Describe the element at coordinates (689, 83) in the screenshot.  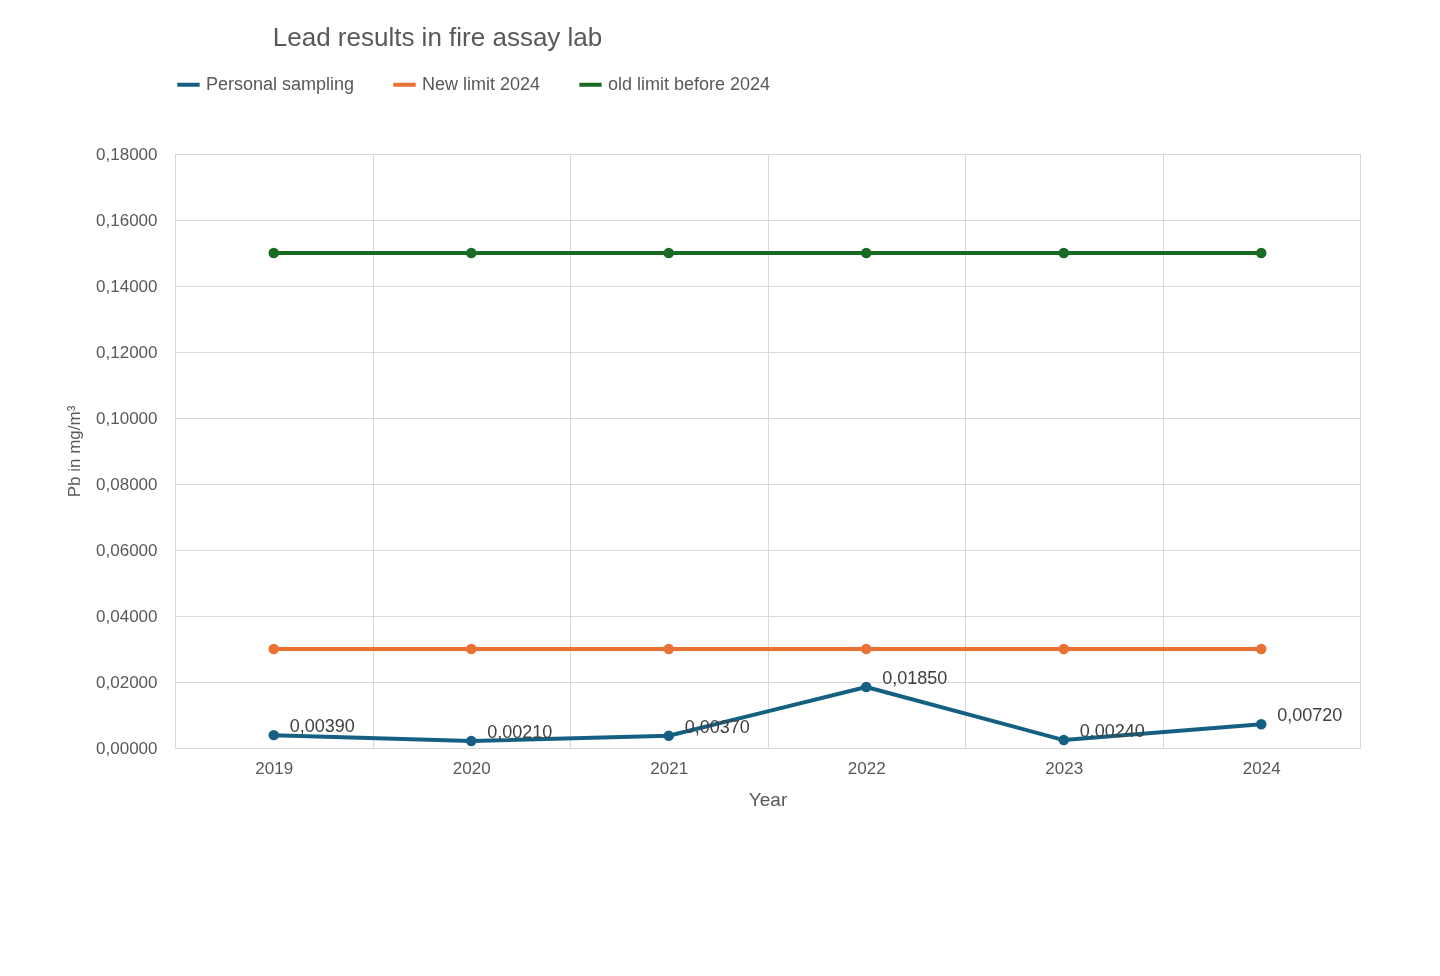
I see `legend-label: old limit before 2024` at that location.